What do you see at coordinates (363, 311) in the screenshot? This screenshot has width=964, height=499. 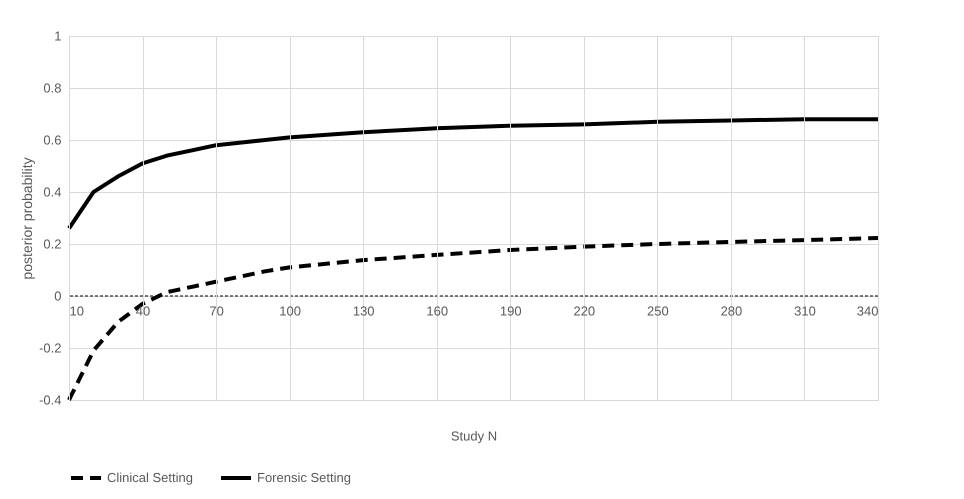 I see `x-tick-label: 130` at bounding box center [363, 311].